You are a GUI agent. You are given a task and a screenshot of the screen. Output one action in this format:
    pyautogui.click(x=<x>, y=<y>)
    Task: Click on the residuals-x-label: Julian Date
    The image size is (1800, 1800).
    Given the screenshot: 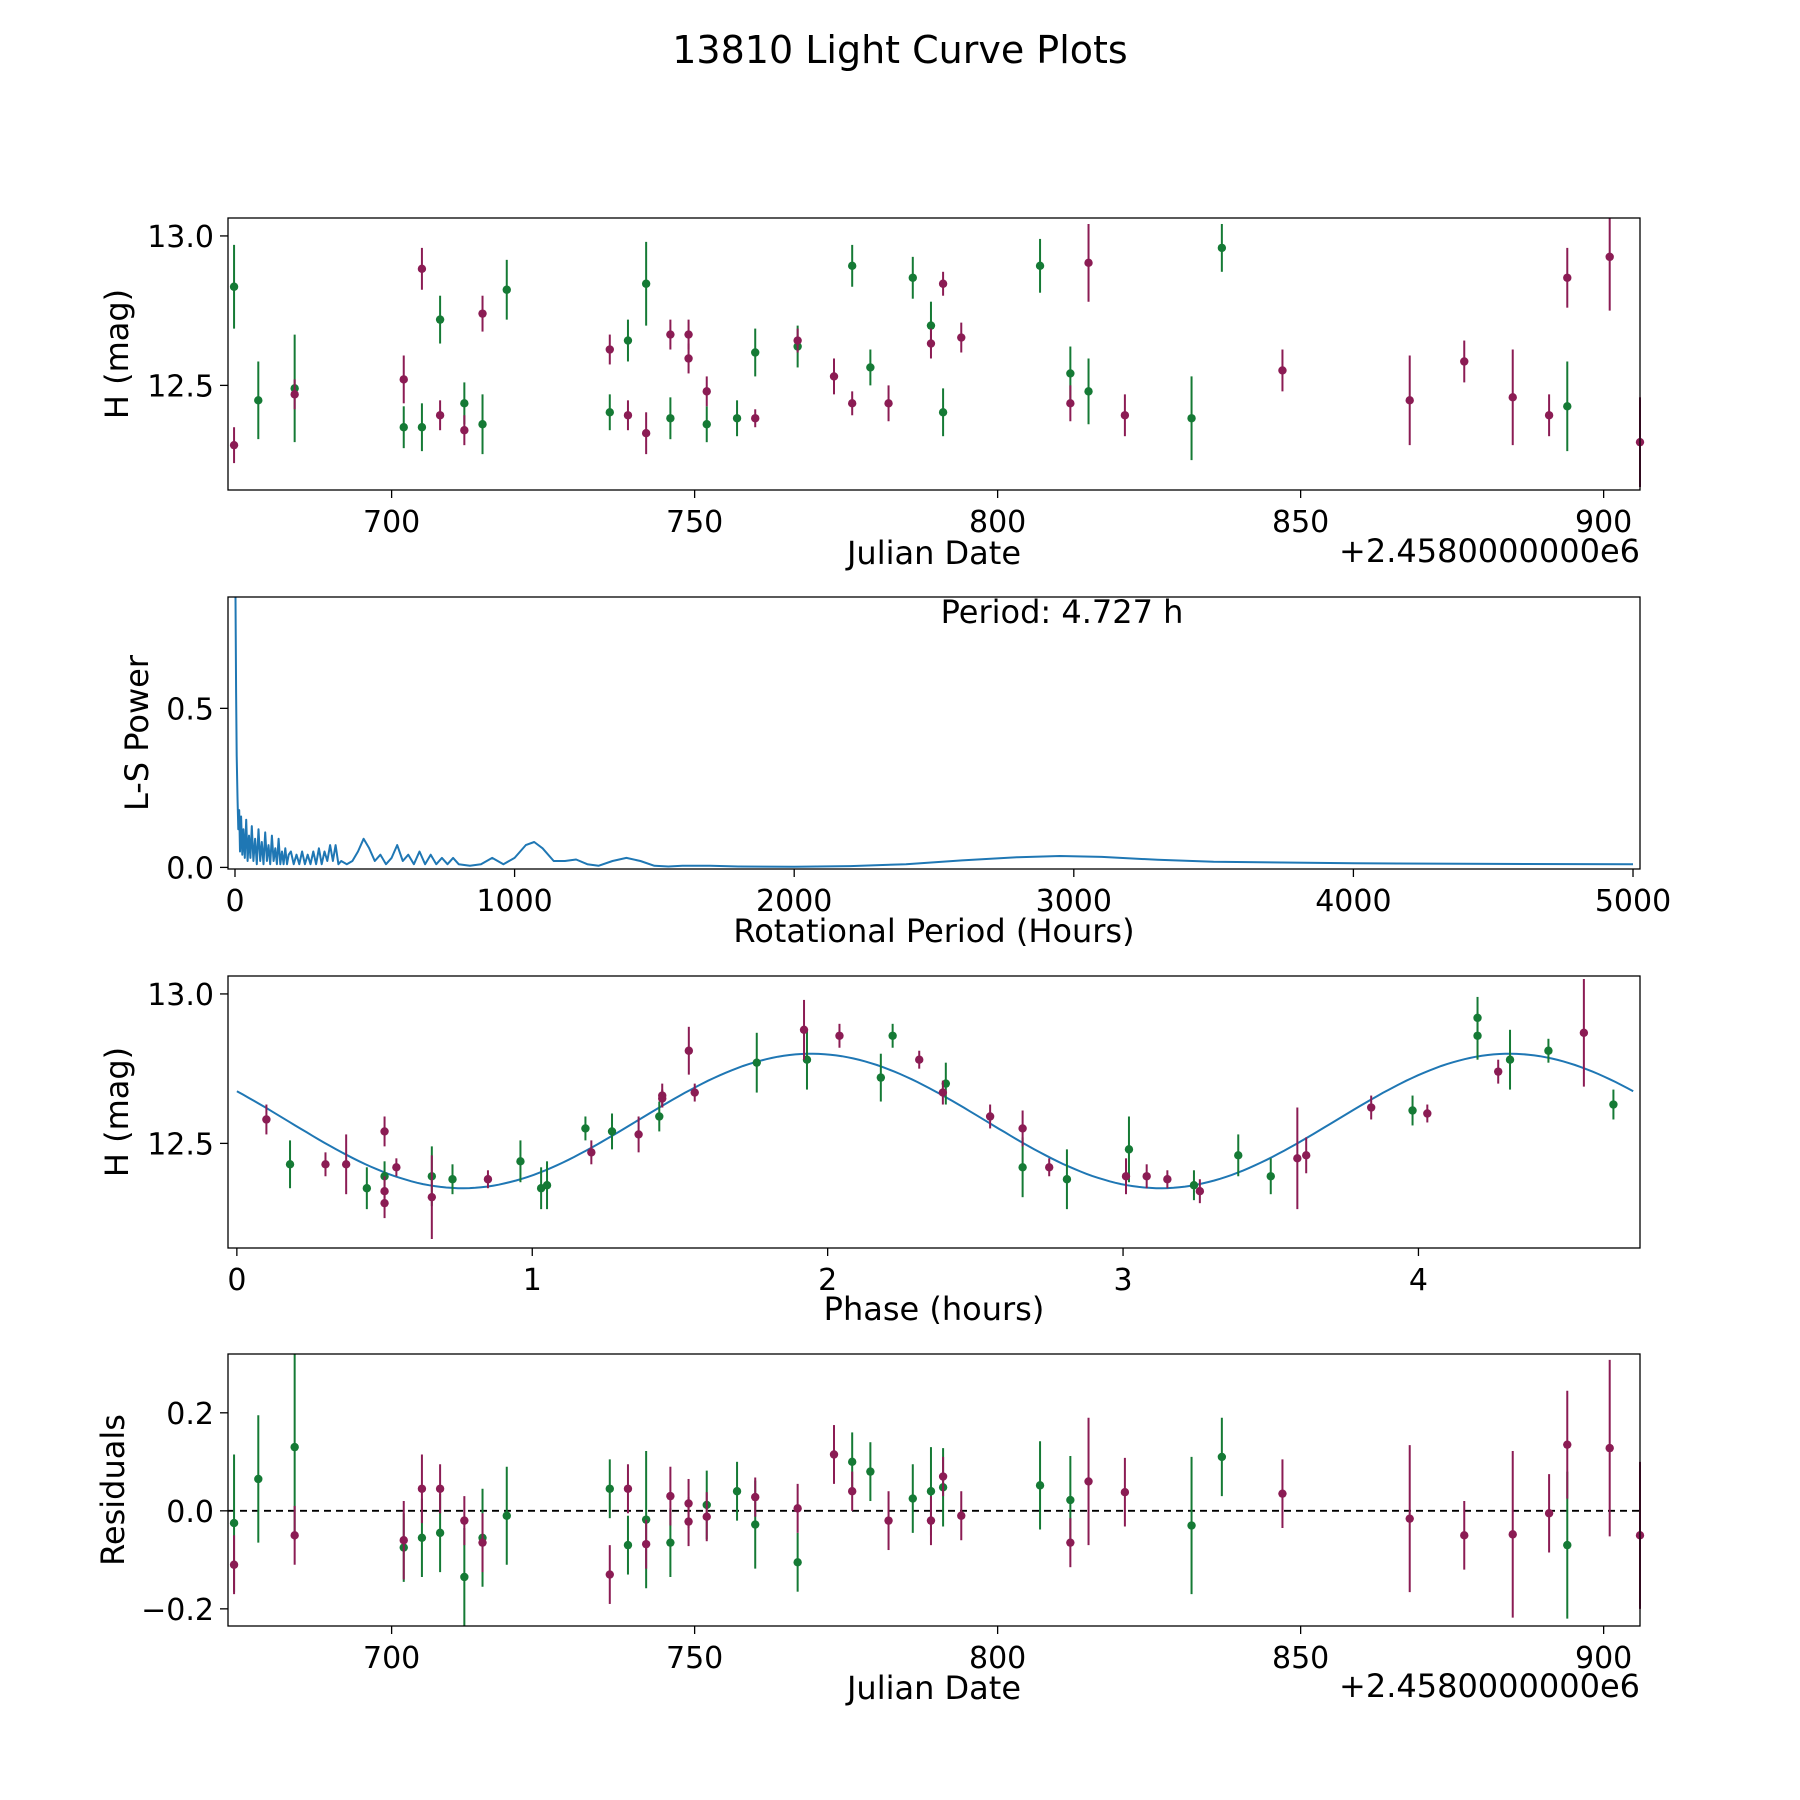 What is the action you would take?
    pyautogui.click(x=933, y=1688)
    